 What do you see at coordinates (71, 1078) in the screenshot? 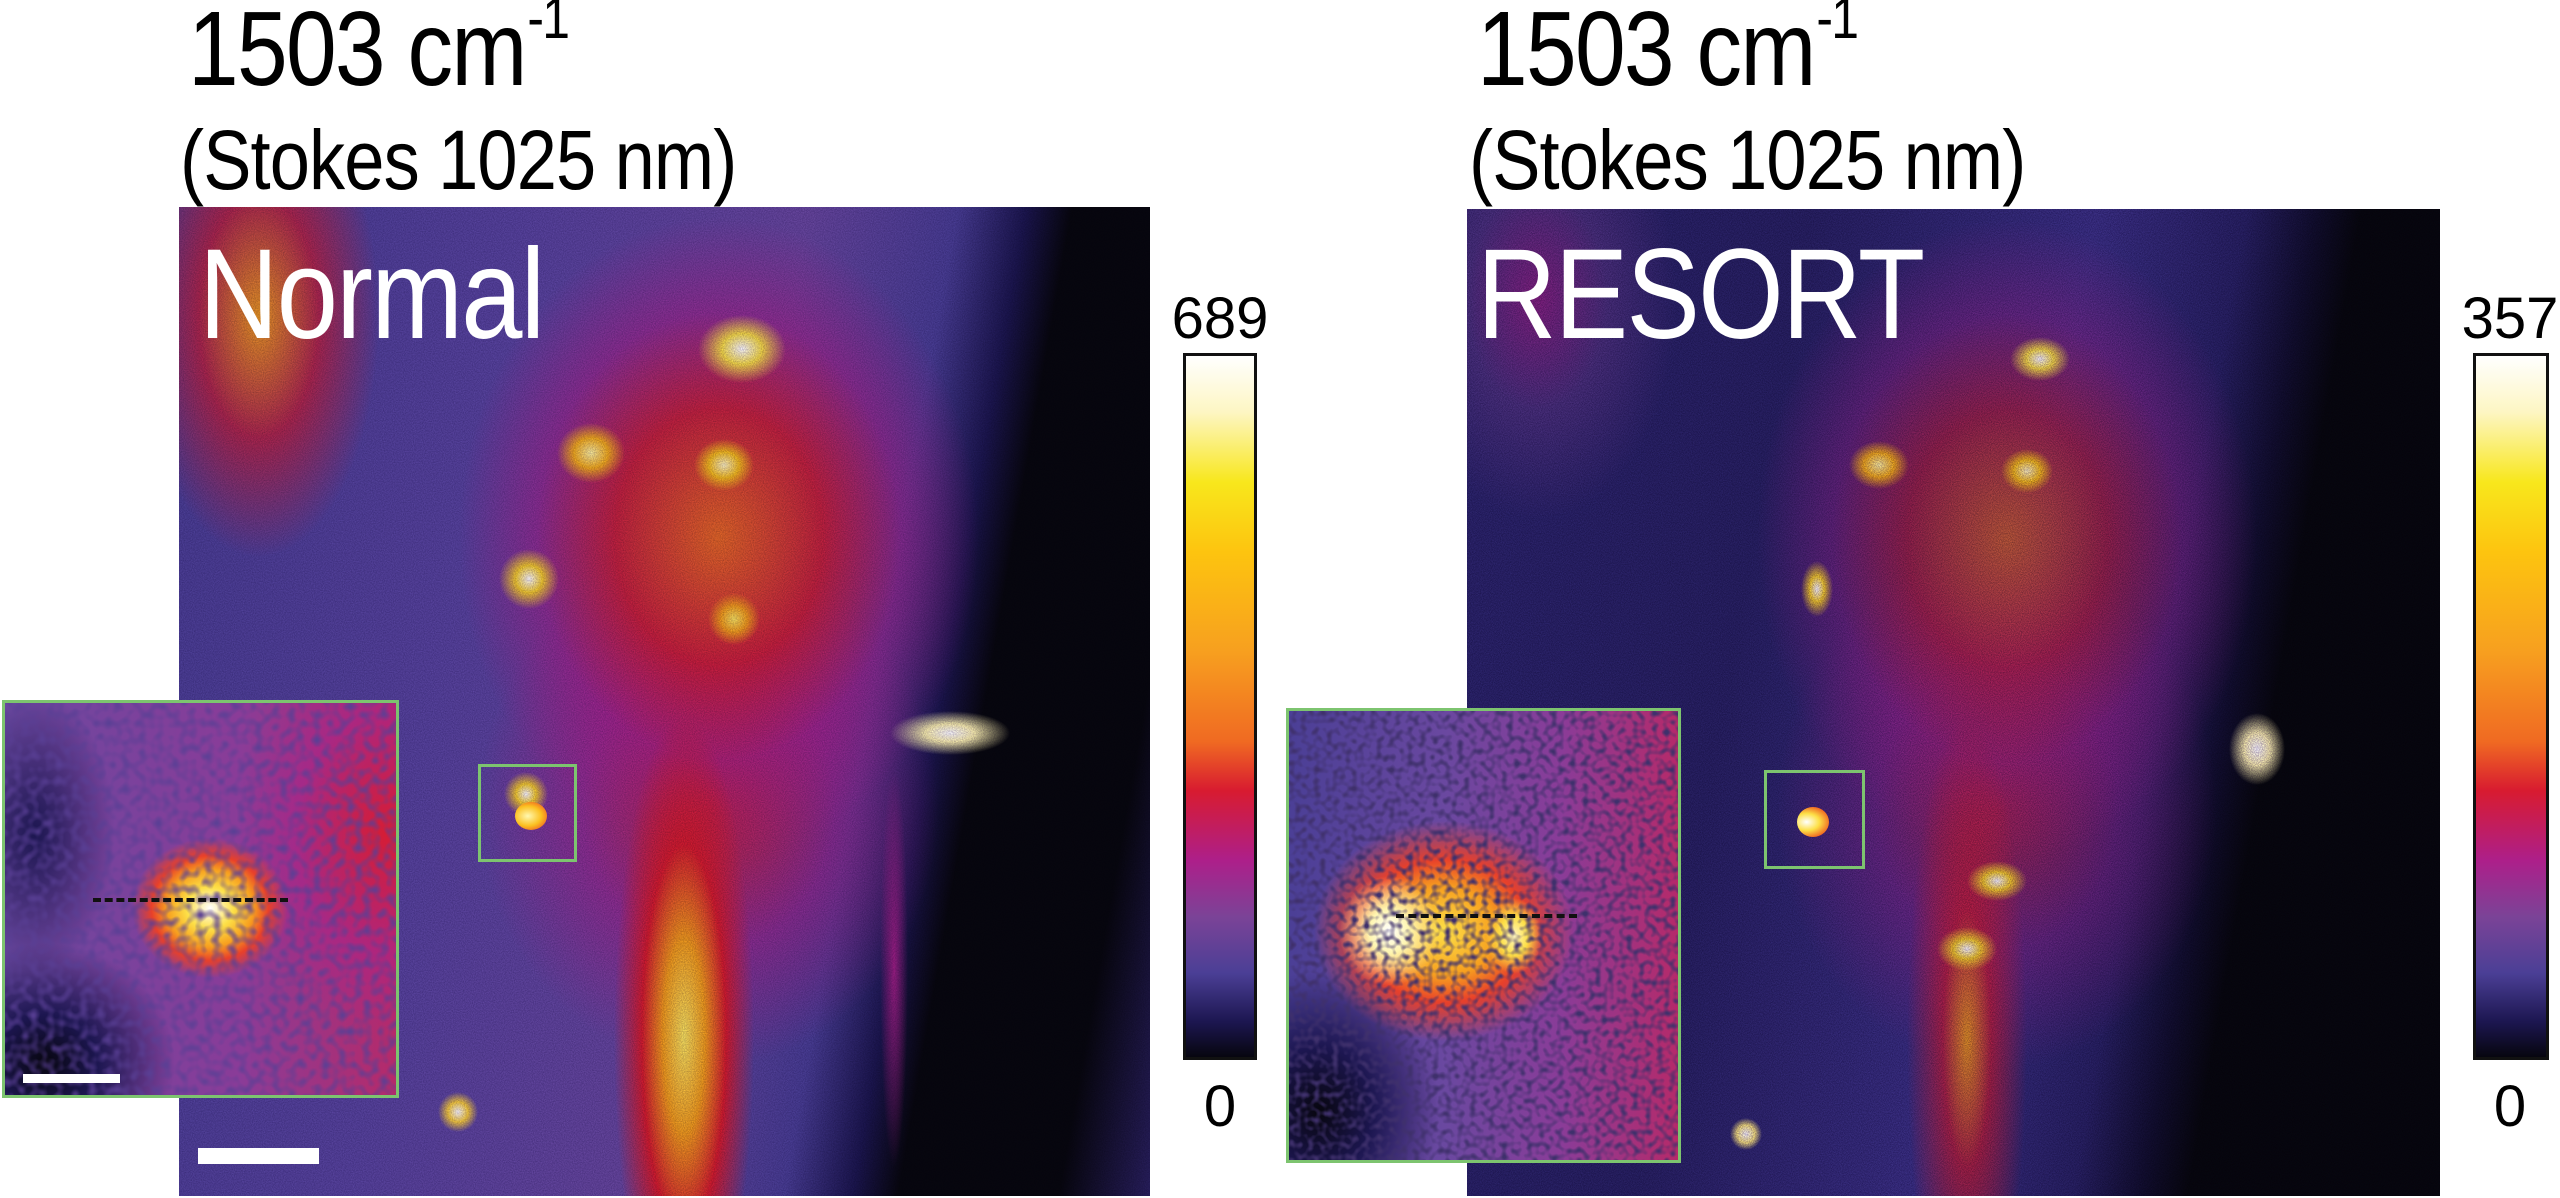
I see `scalebar-inset-normal` at bounding box center [71, 1078].